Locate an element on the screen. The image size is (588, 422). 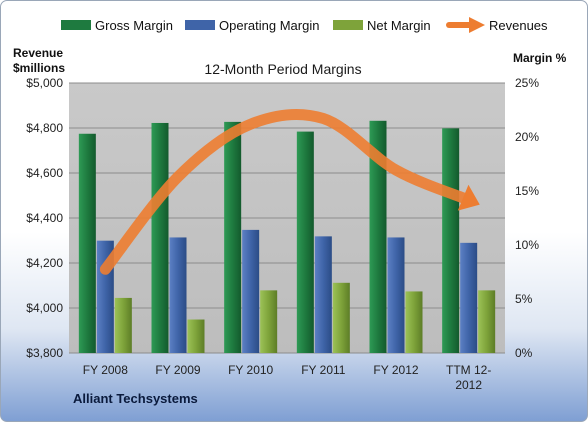
legend-label-net-margin: Net Margin is located at coordinates (399, 25).